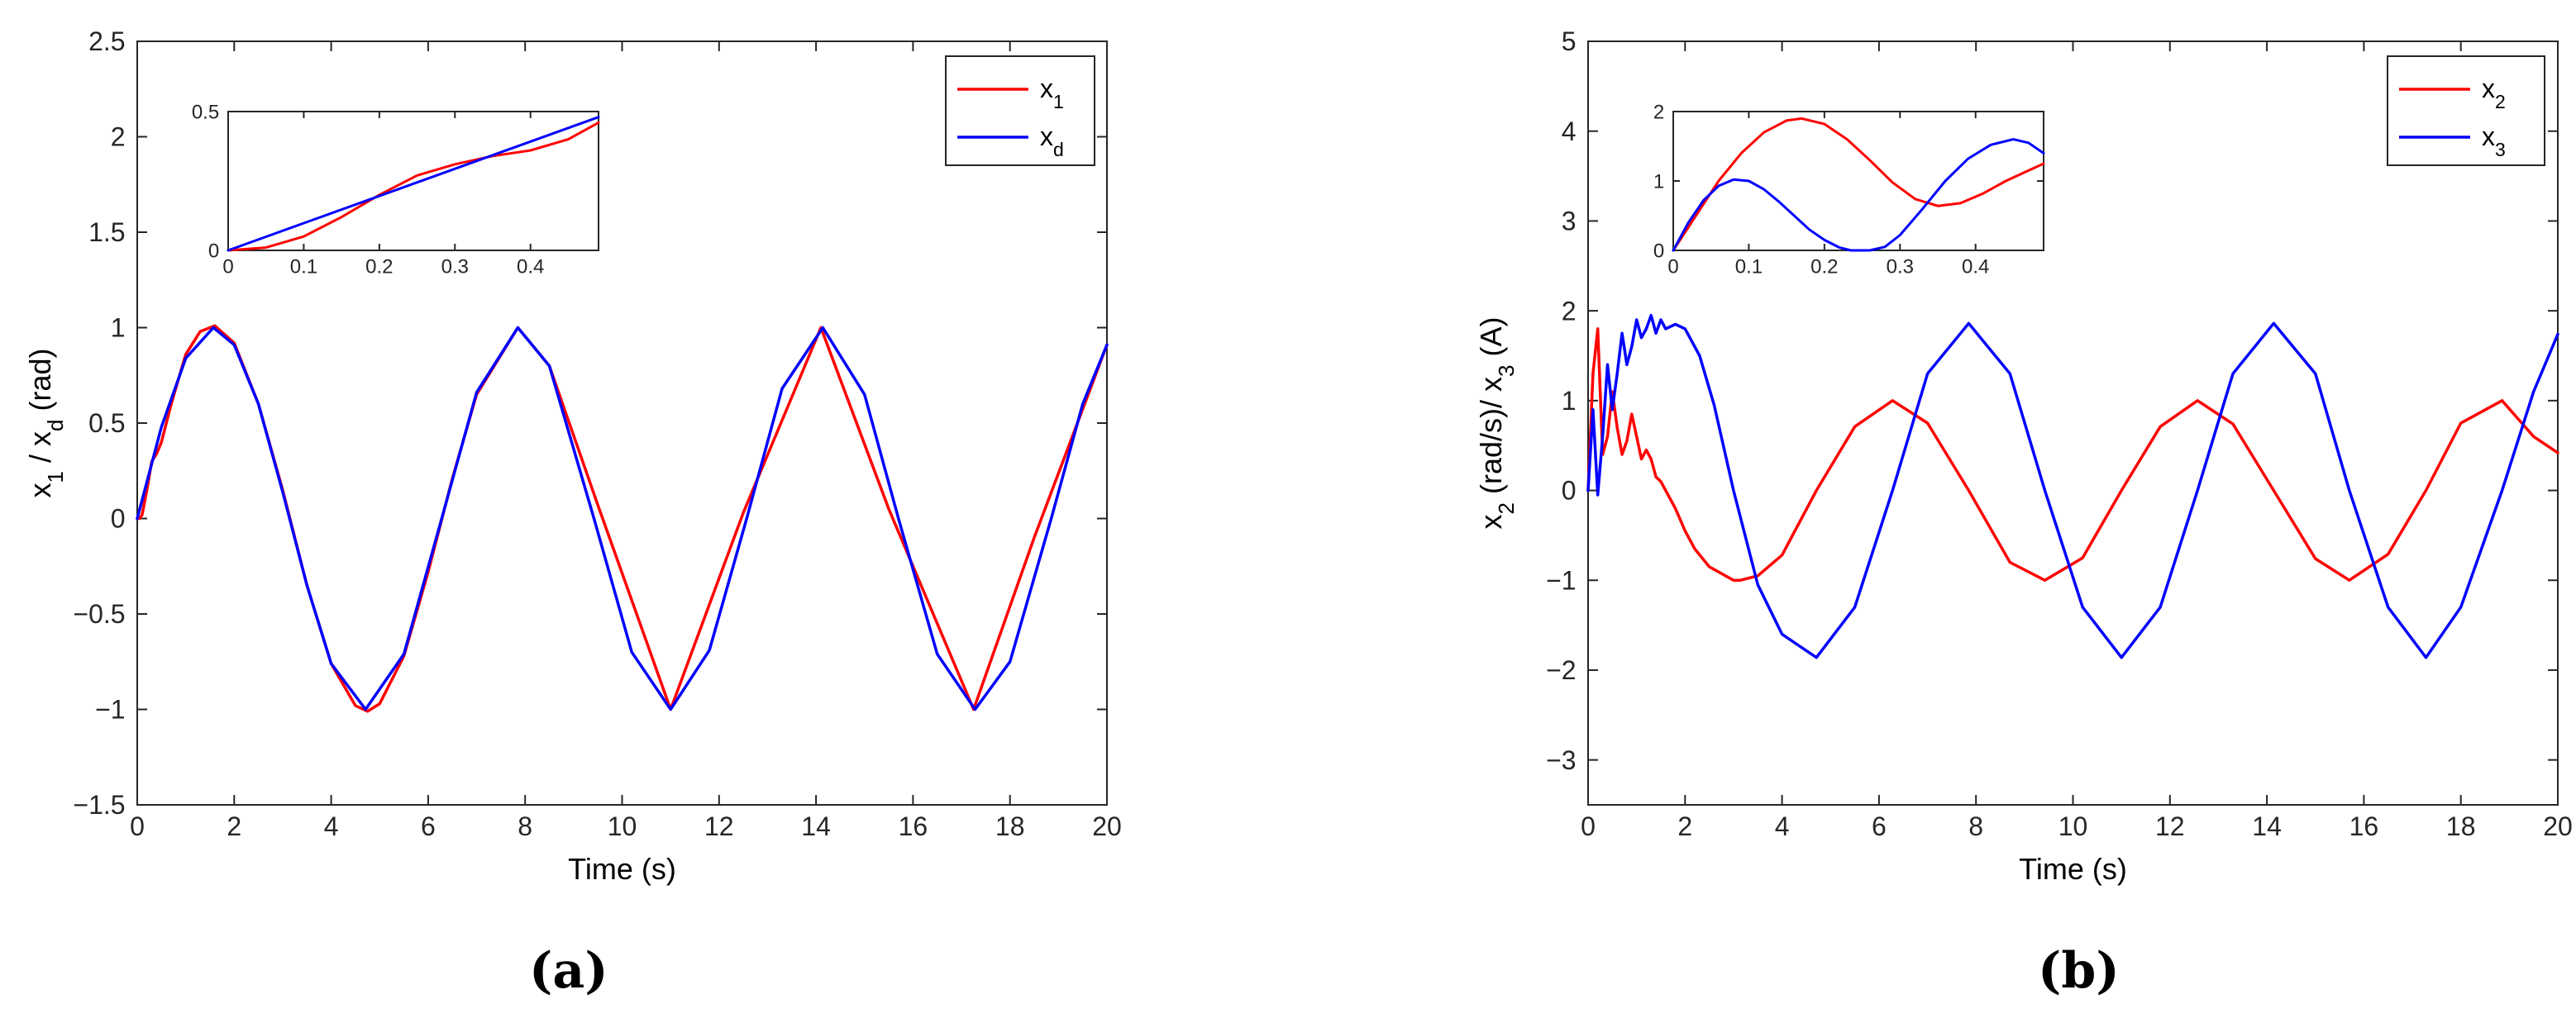 The height and width of the screenshot is (1023, 2576). Describe the element at coordinates (2466, 110) in the screenshot. I see `chart-b-legend-box` at that location.